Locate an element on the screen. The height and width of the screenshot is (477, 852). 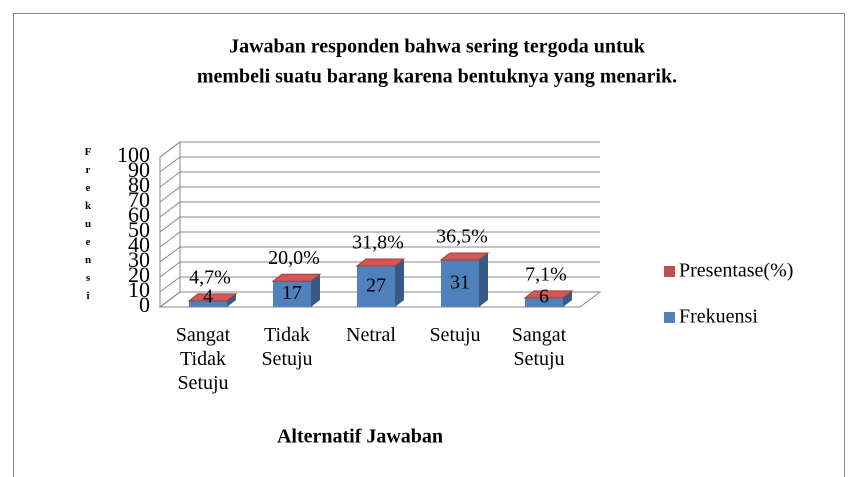
x-tick-label: Setuju is located at coordinates (454, 335).